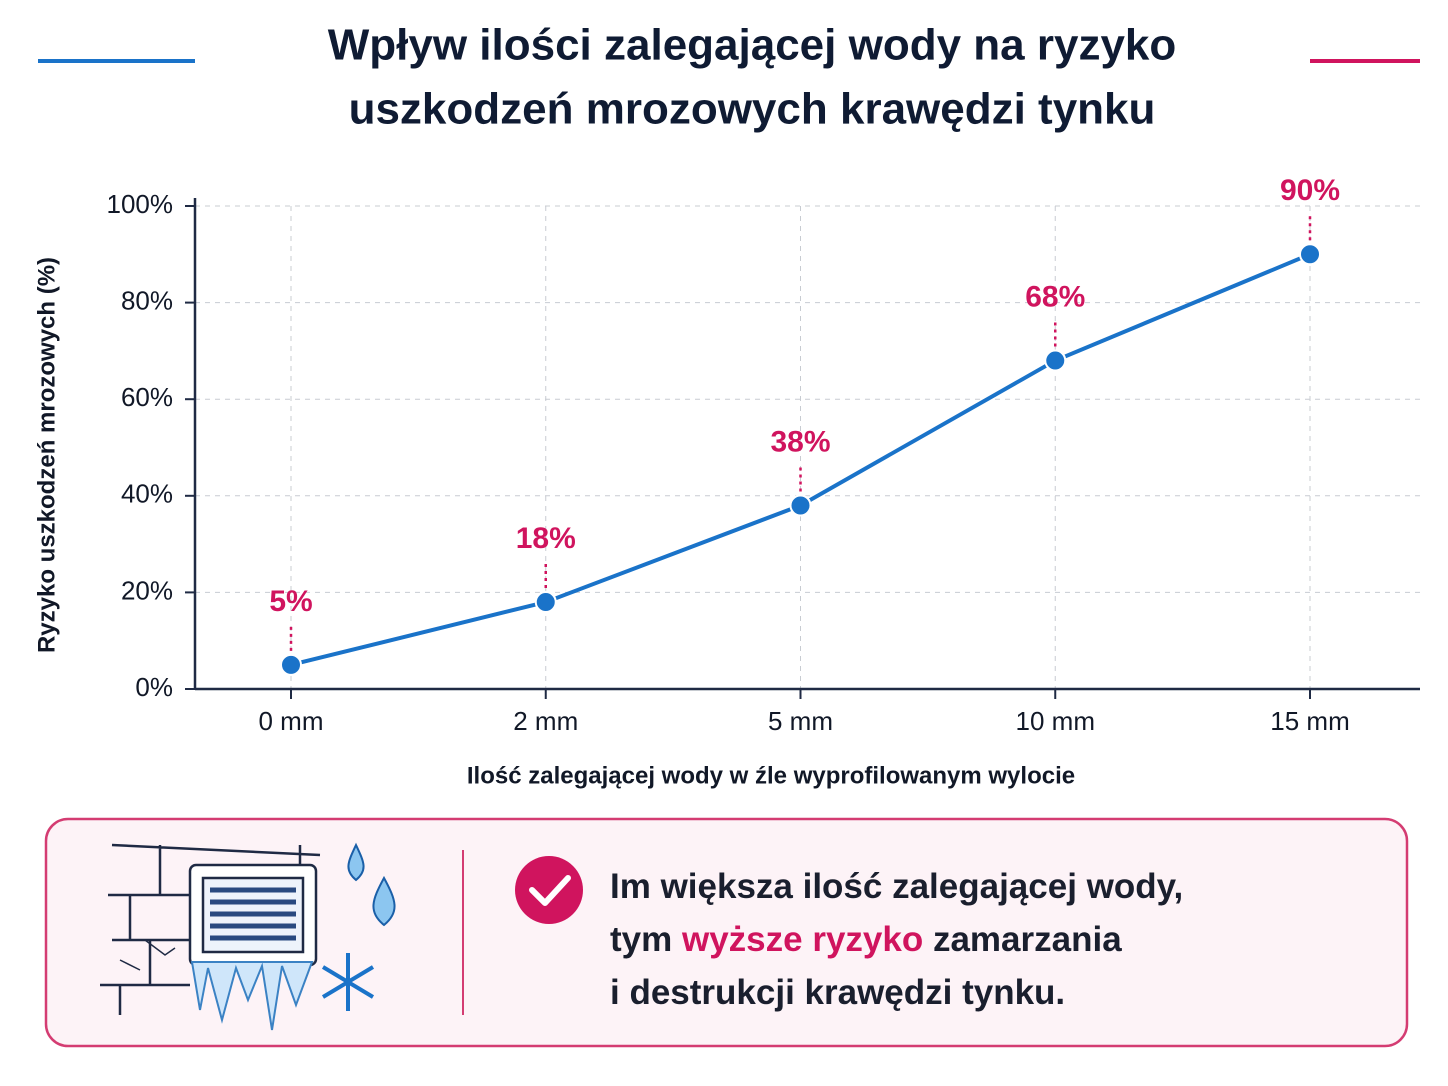 The width and height of the screenshot is (1448, 1086). What do you see at coordinates (838, 992) in the screenshot?
I see `callout-line: i destrukcji krawędzi tynku.` at bounding box center [838, 992].